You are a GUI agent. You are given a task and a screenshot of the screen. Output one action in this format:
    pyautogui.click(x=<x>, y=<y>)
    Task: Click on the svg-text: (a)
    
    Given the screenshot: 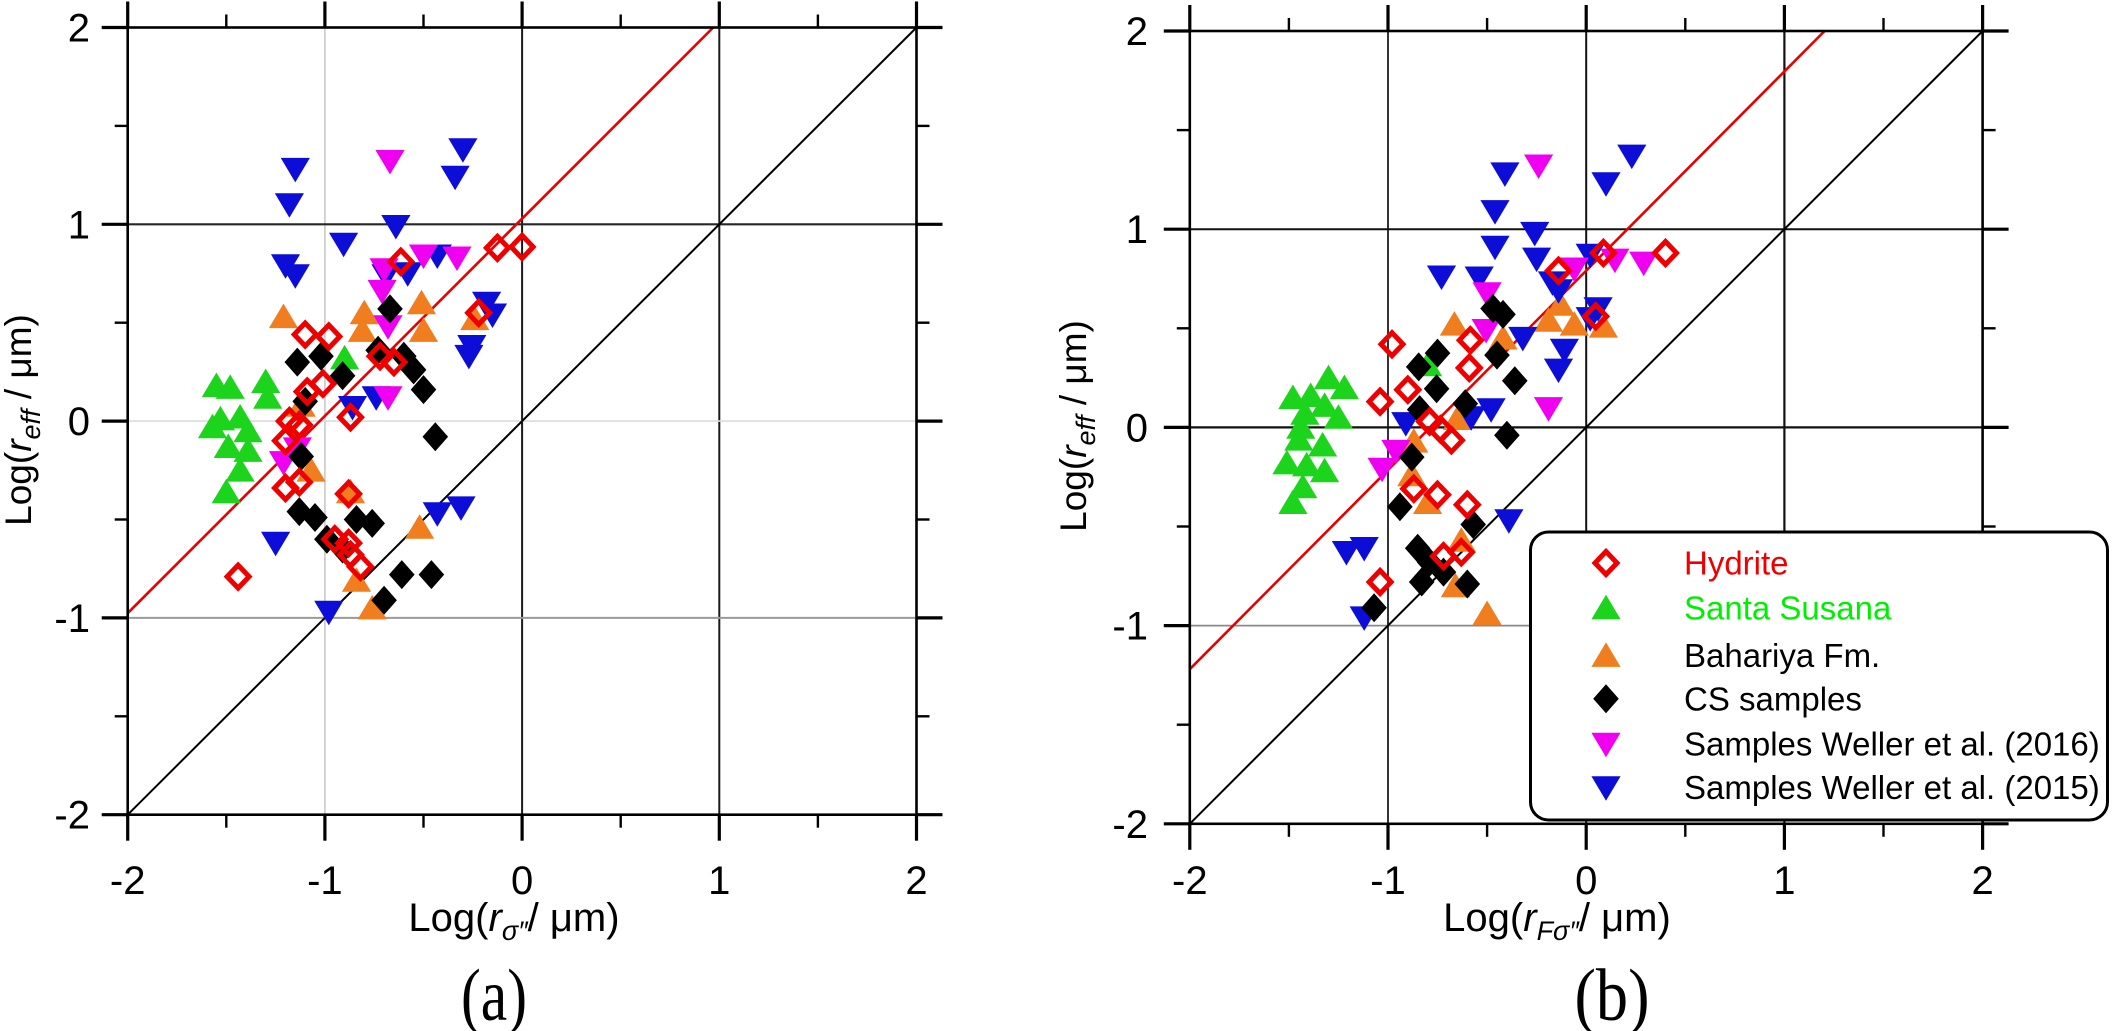 What is the action you would take?
    pyautogui.click(x=494, y=993)
    